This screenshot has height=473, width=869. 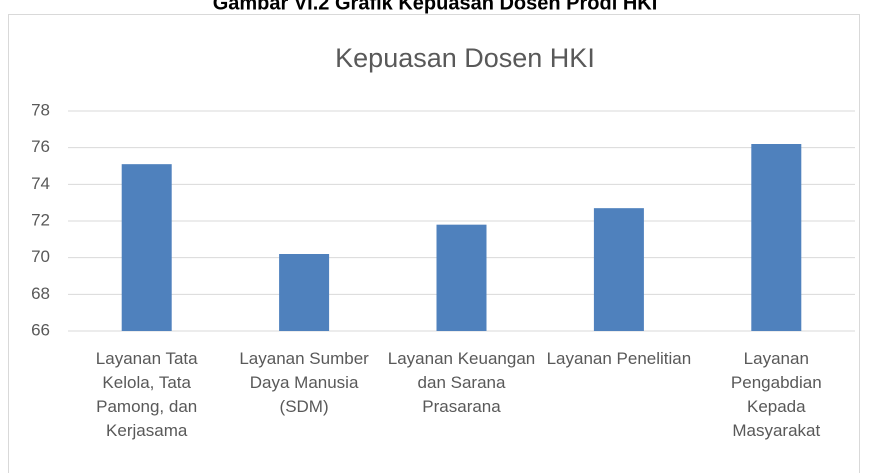 I want to click on y-tick-label: 70, so click(x=40, y=256).